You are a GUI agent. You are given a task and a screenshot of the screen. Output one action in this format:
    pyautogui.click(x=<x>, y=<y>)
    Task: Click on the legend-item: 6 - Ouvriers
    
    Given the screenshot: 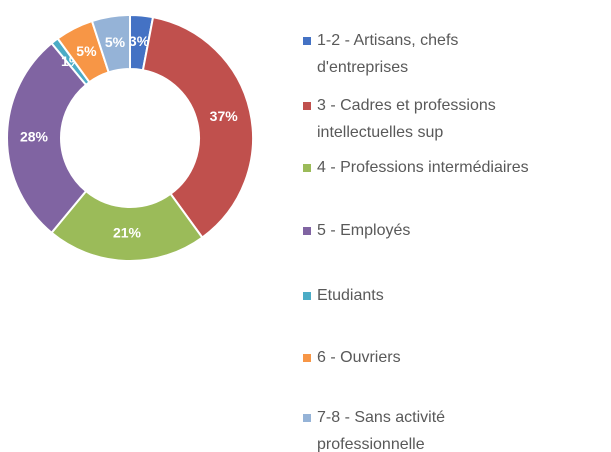 What is the action you would take?
    pyautogui.click(x=352, y=357)
    